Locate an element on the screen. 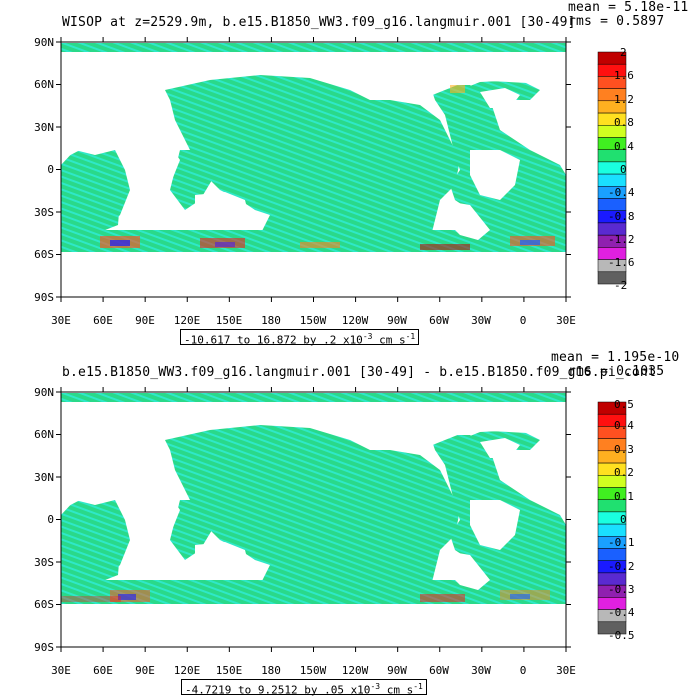 The image size is (700, 700). bottom-range-units-exp: -1 is located at coordinates (418, 686).